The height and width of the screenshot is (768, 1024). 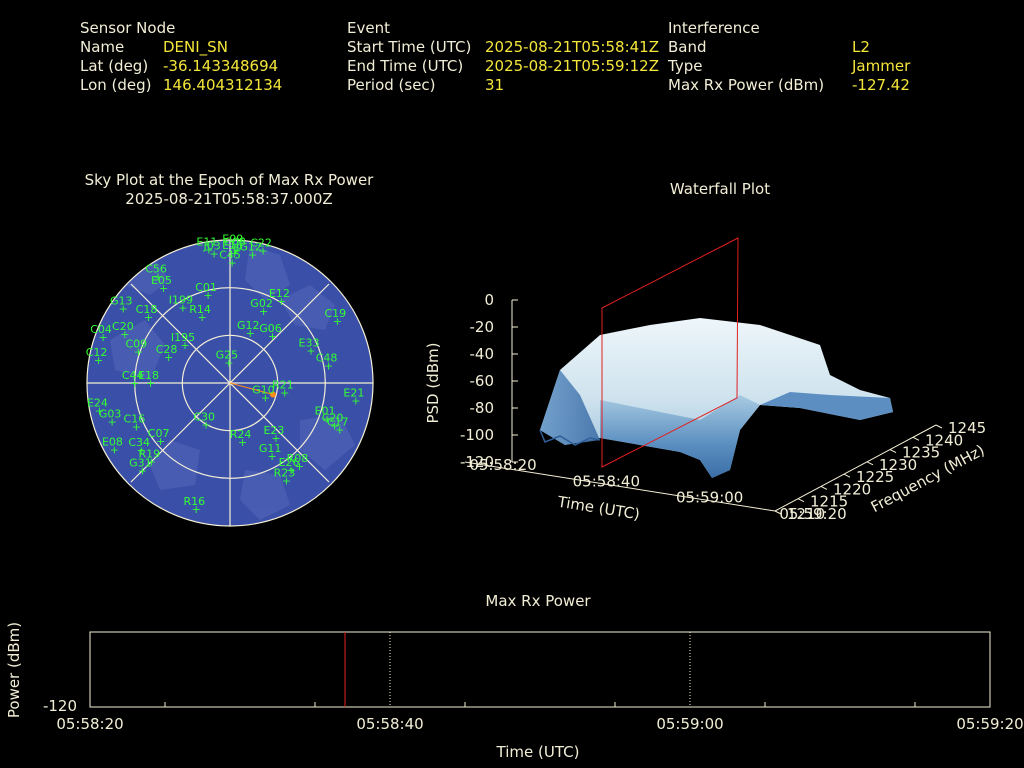 I want to click on satellite-label: C16, so click(x=135, y=419).